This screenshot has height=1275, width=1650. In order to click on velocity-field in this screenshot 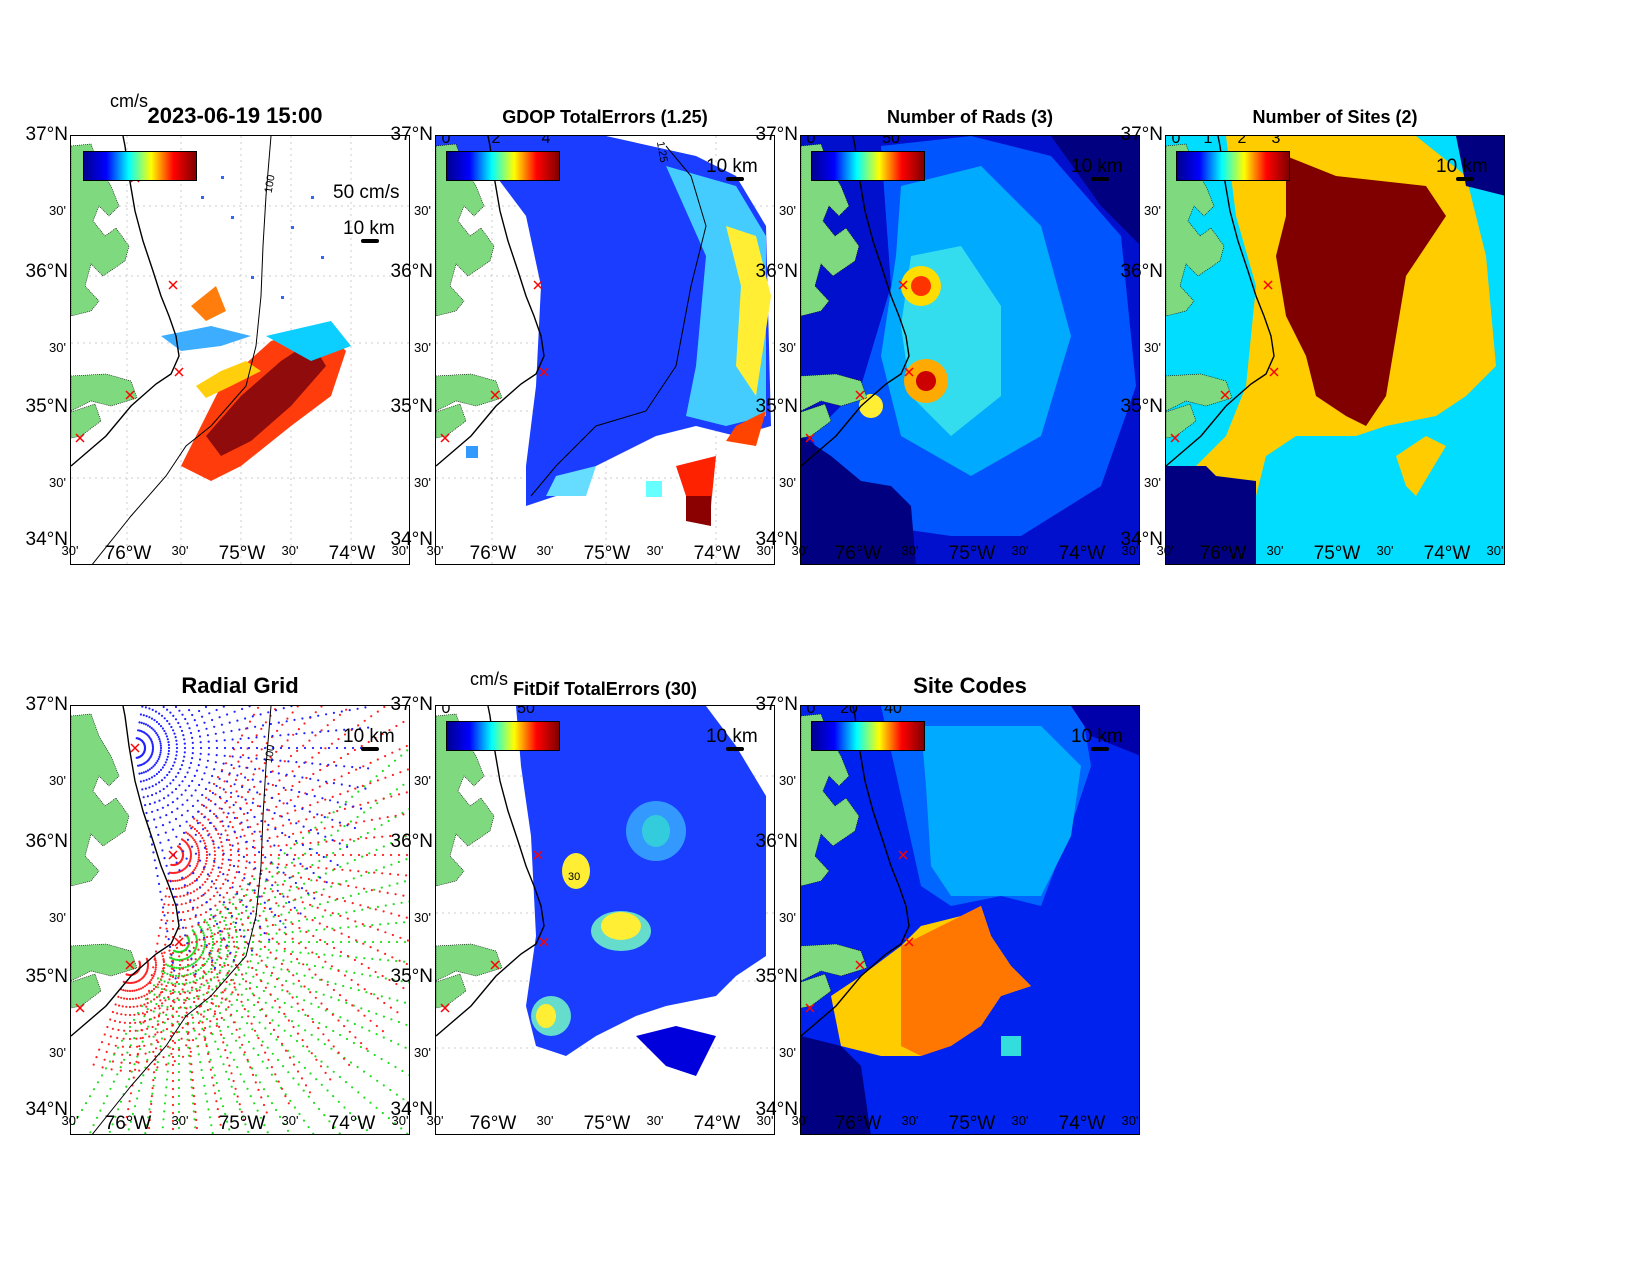, I will do `click(256, 383)`.